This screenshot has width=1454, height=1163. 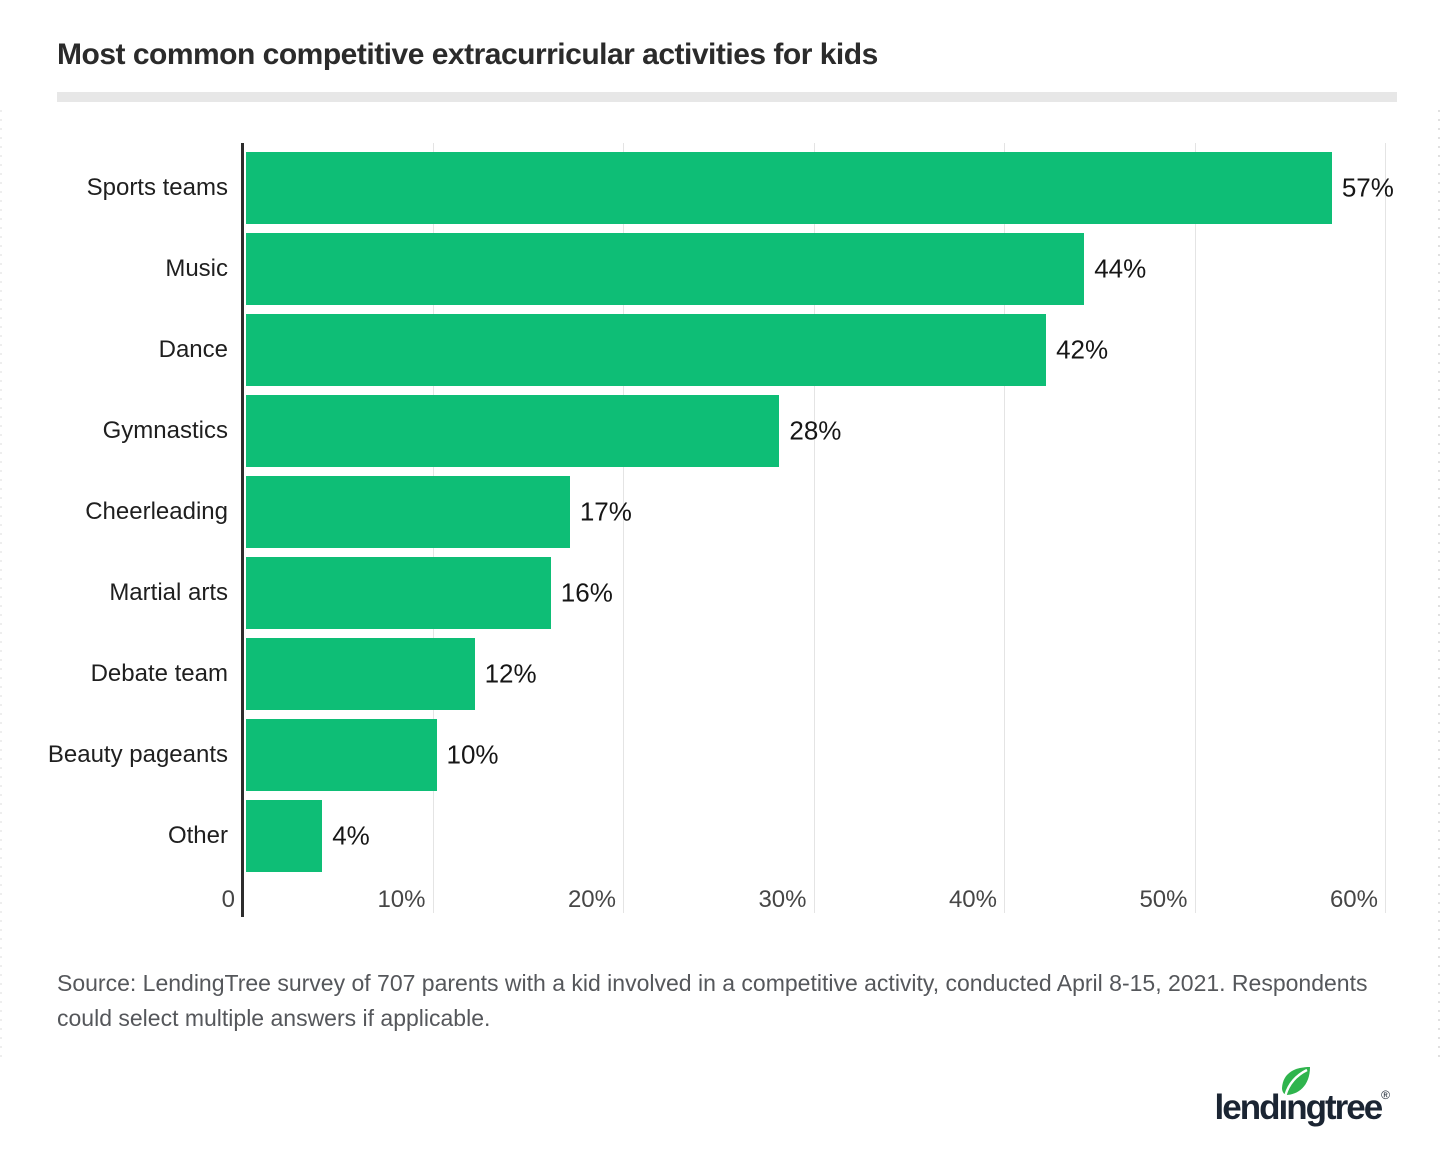 I want to click on category-label: Other, so click(x=197, y=835).